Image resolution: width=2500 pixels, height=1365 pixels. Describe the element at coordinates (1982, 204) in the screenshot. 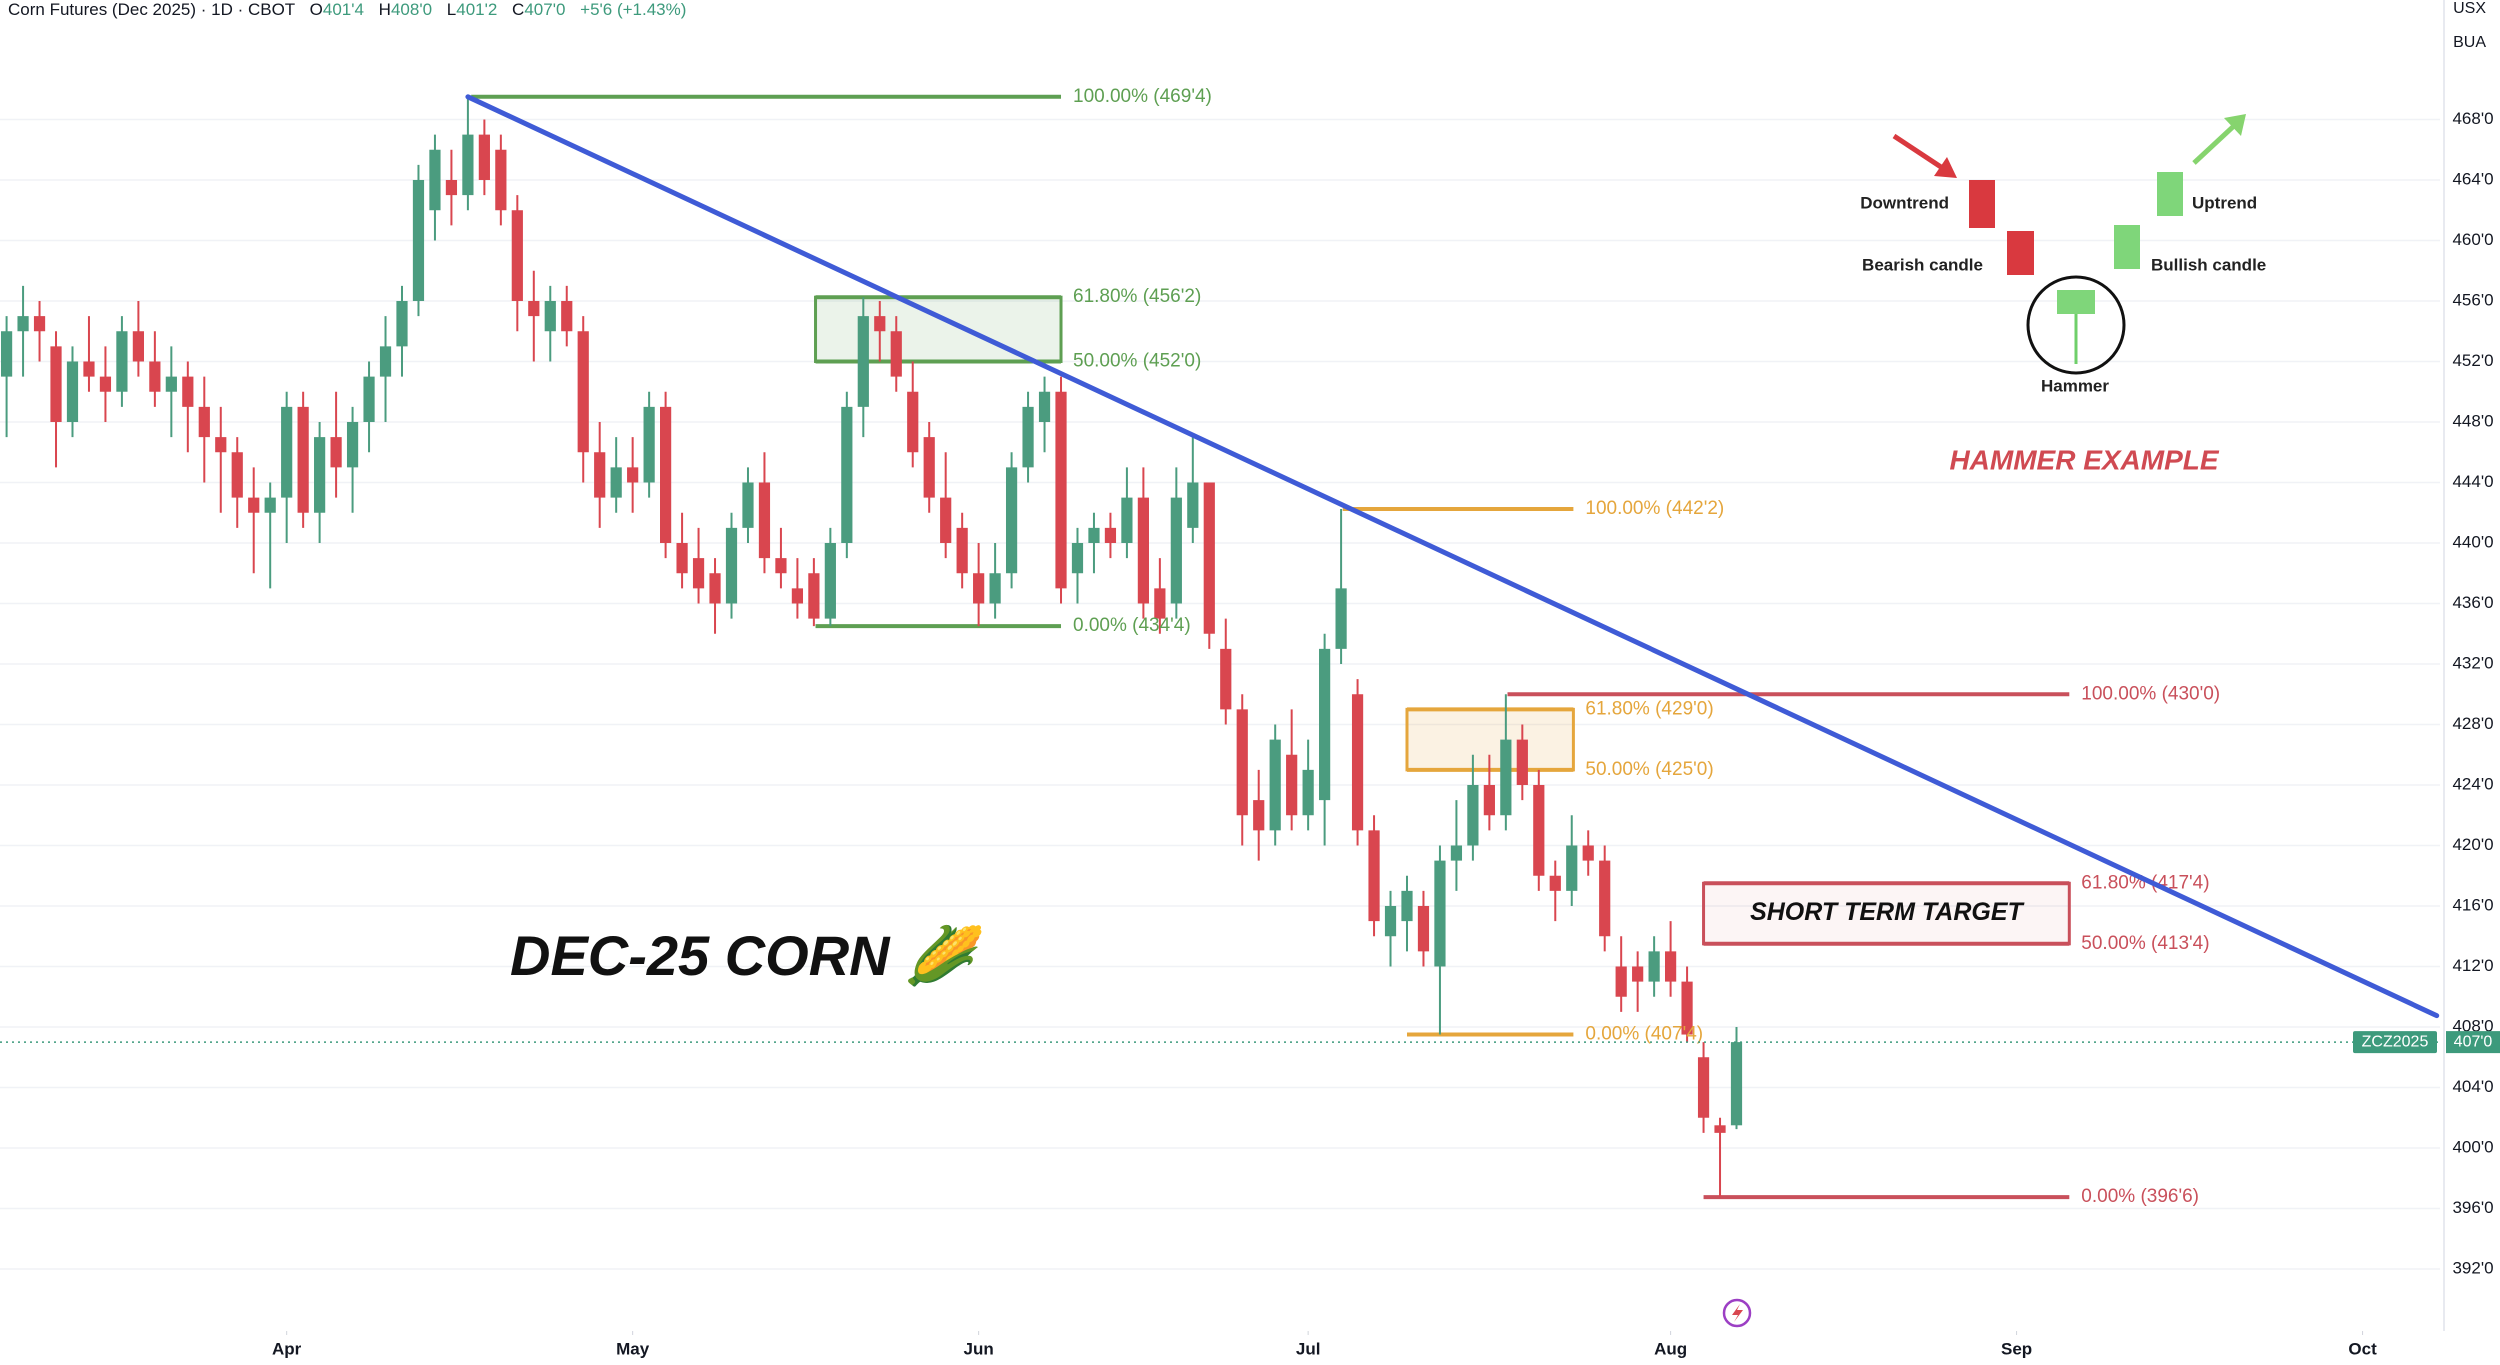

I see `diagram-candle` at that location.